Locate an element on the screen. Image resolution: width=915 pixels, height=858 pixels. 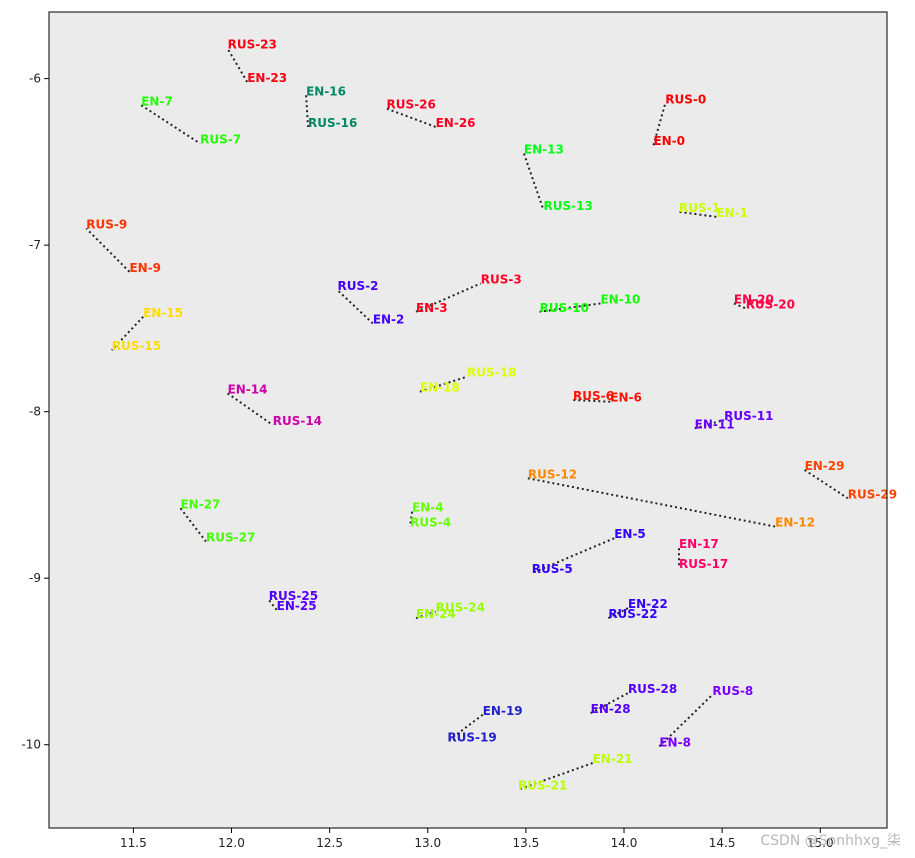
y-tick-label: -8 is located at coordinates (35, 412).